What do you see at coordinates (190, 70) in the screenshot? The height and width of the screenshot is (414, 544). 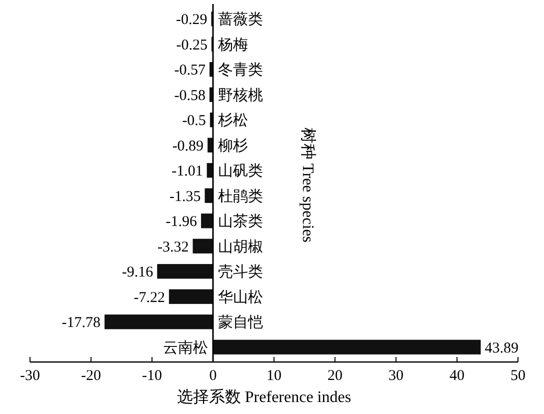 I see `data-label: -0.57` at bounding box center [190, 70].